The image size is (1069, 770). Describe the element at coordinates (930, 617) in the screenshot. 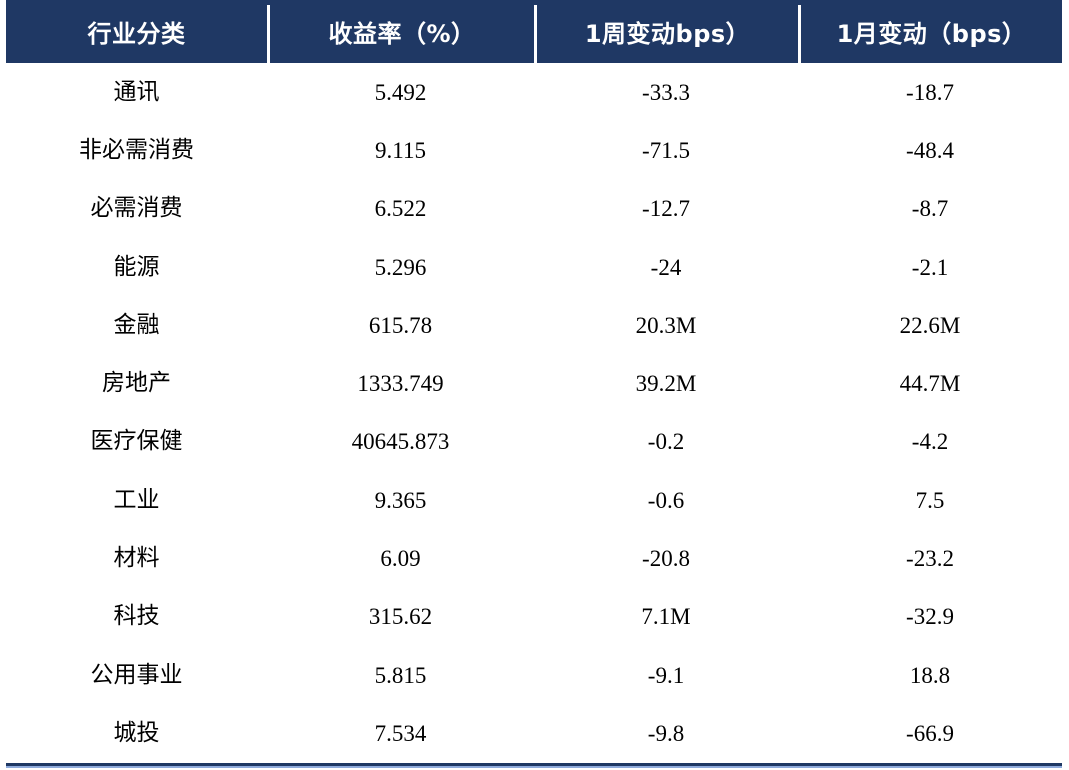

I see `month-change-cell: -32.9` at that location.